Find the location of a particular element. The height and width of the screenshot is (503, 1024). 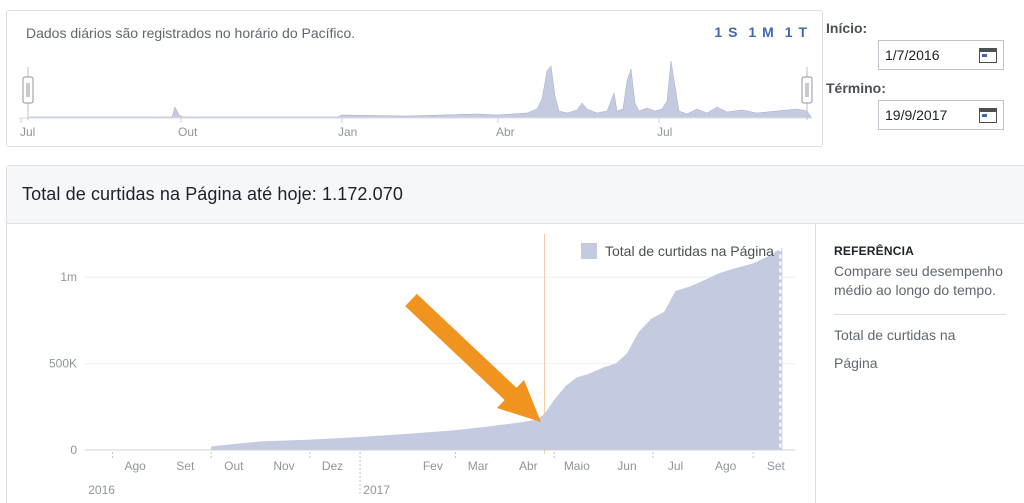

start-date-value: 1/7/2016 is located at coordinates (912, 55).